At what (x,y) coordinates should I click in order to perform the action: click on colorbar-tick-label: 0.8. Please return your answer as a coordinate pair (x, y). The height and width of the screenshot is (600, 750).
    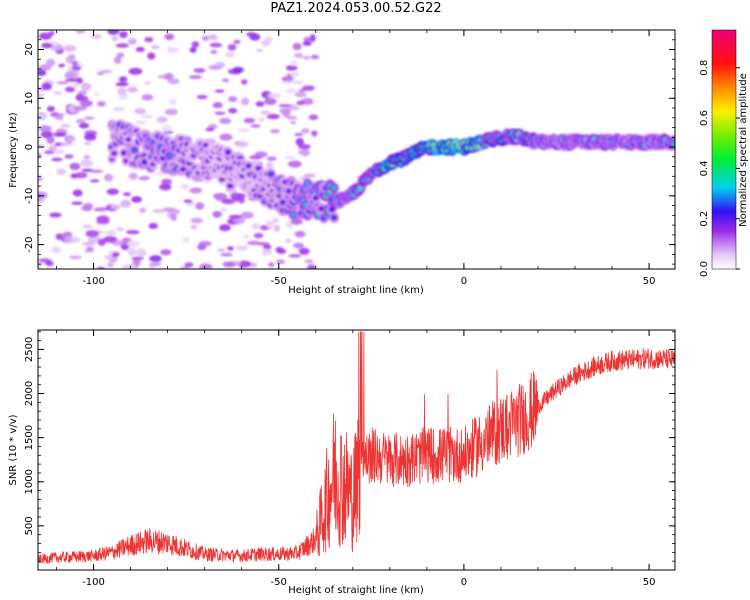
    Looking at the image, I should click on (704, 68).